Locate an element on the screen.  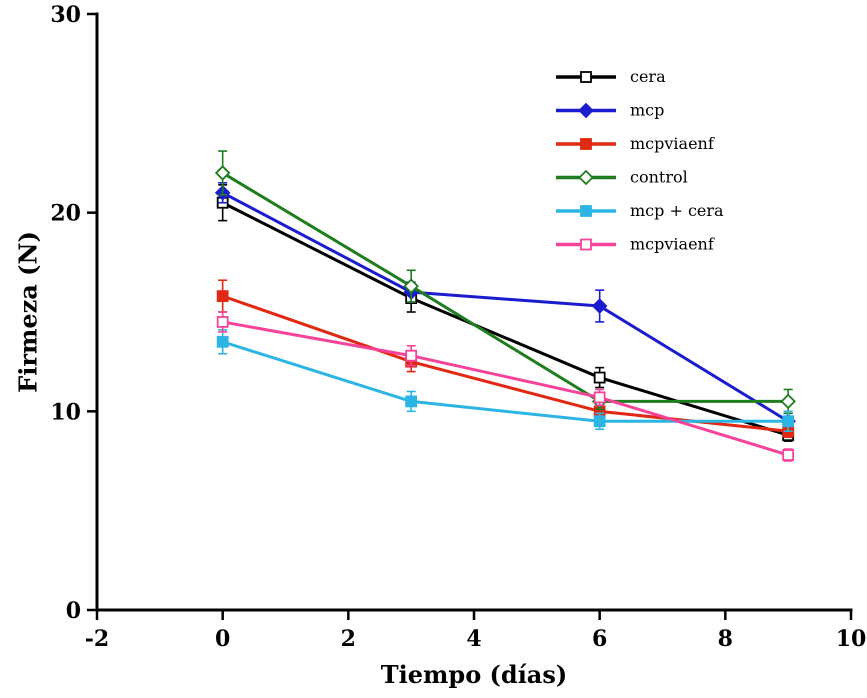
x-tick-label: 8 is located at coordinates (725, 639).